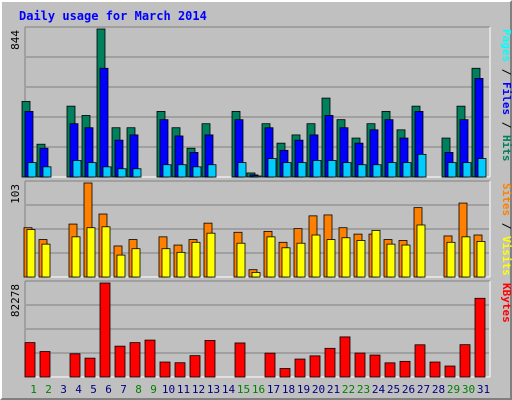 The image size is (512, 400). I want to click on panel-legend: Sites / Visits, so click(506, 229).